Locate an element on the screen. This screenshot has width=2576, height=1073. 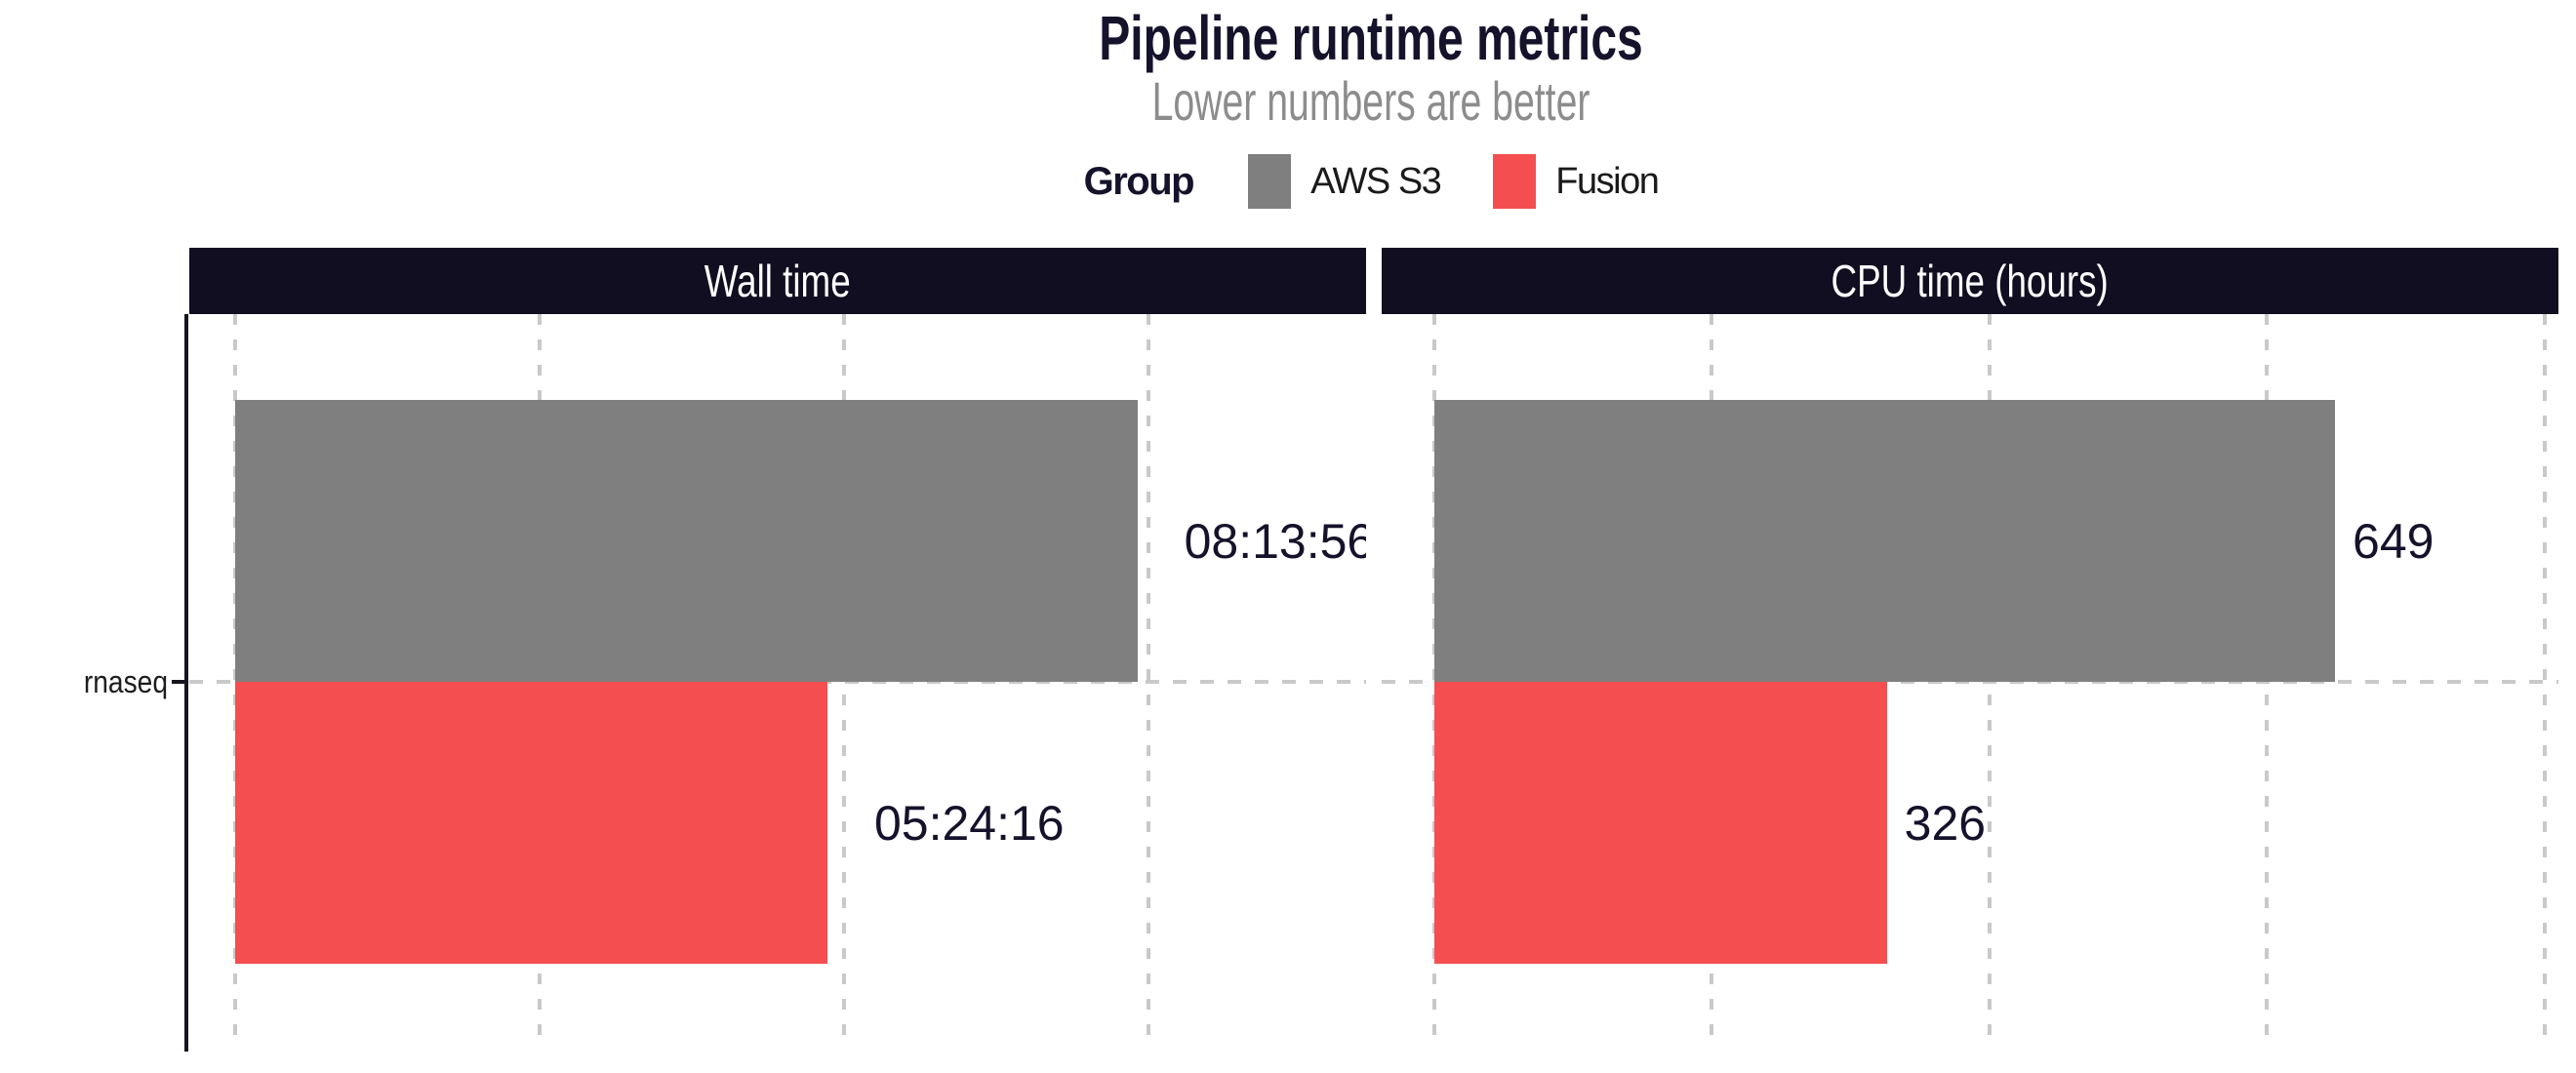
chart-subtitle: Lower numbers are better is located at coordinates (1370, 101).